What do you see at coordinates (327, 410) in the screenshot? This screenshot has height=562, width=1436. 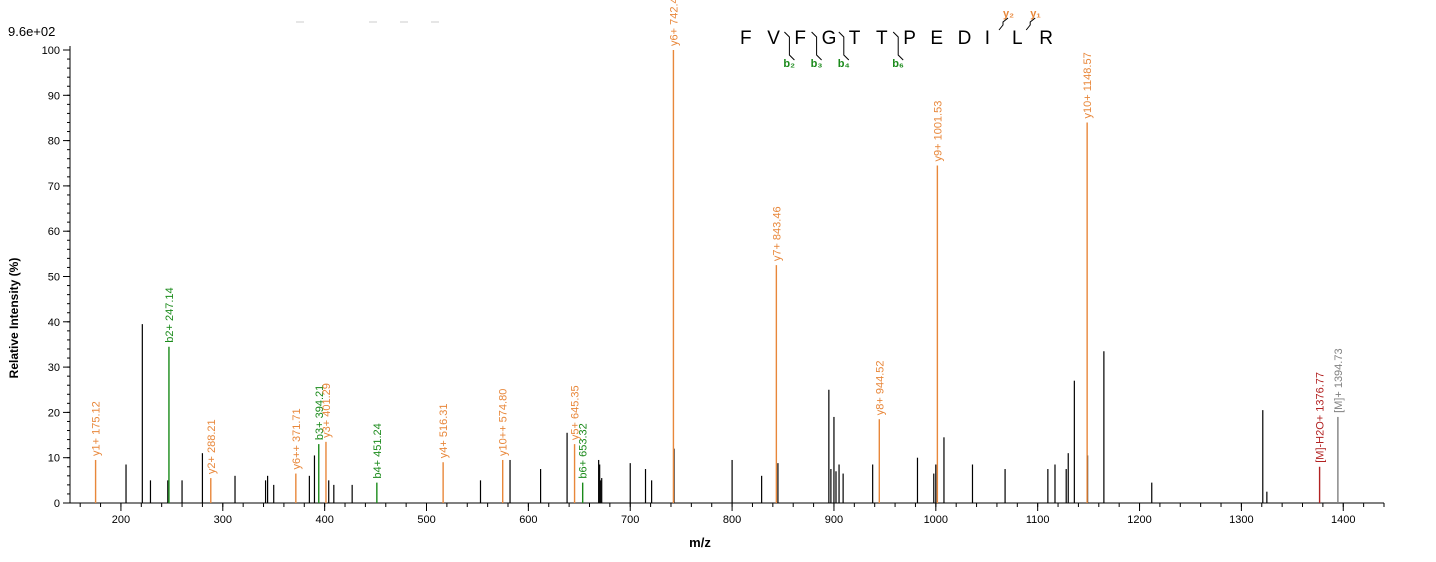 I see `peak-label: y3+ 401.29` at bounding box center [327, 410].